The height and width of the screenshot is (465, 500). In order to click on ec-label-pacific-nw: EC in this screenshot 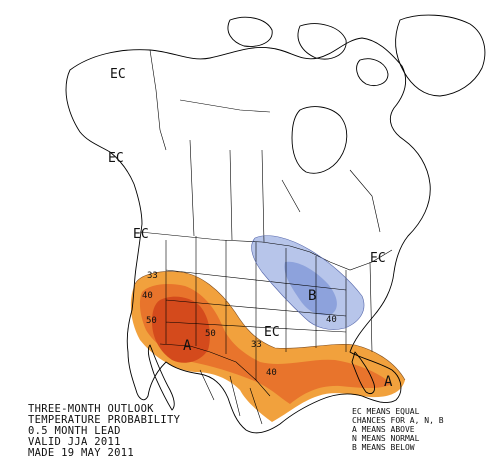, I will do `click(141, 234)`.